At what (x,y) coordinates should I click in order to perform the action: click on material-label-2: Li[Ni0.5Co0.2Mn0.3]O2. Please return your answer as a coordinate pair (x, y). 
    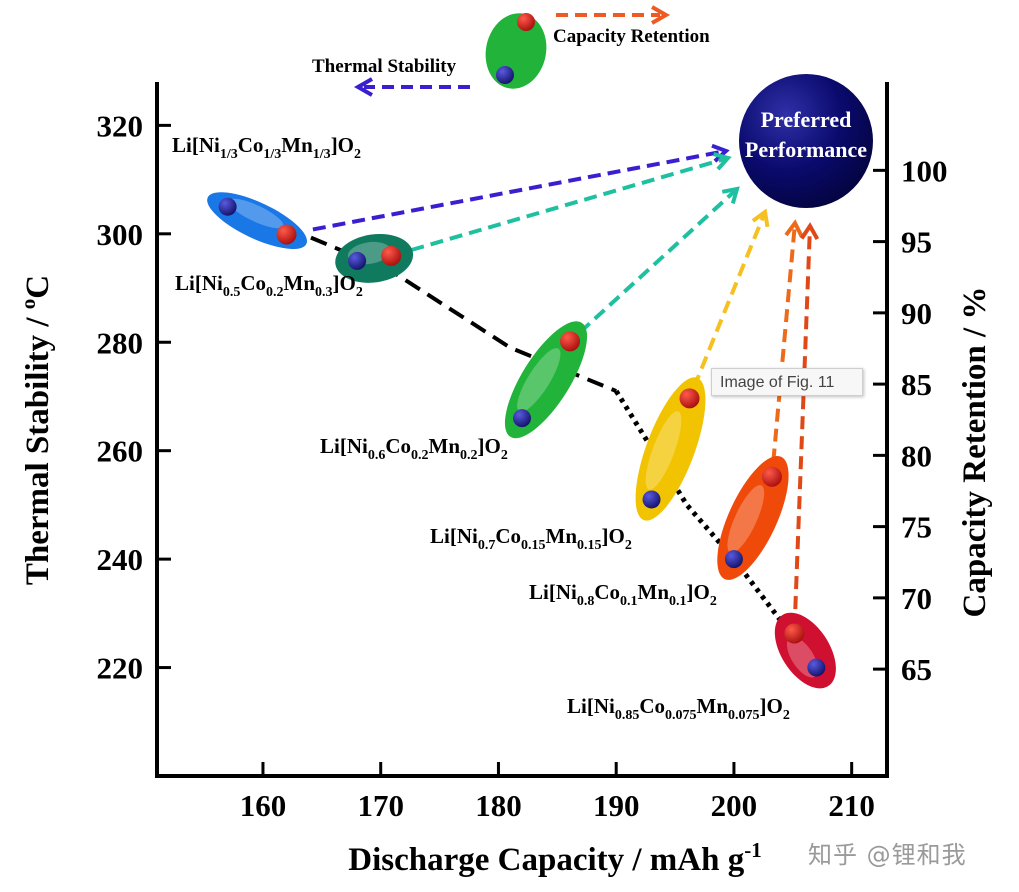
    Looking at the image, I should click on (269, 285).